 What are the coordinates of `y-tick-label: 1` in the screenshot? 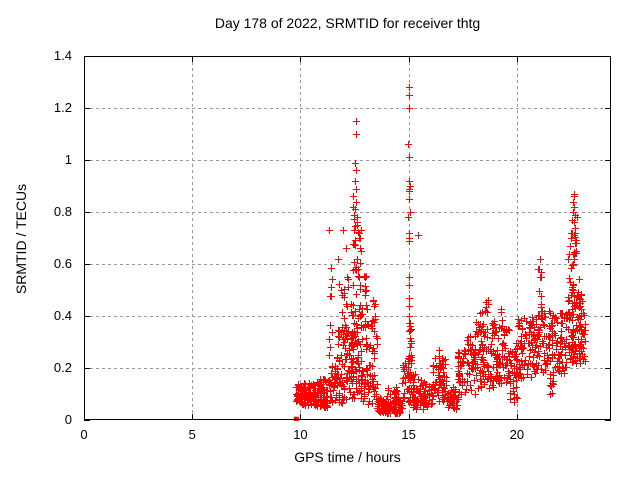 It's located at (68, 159).